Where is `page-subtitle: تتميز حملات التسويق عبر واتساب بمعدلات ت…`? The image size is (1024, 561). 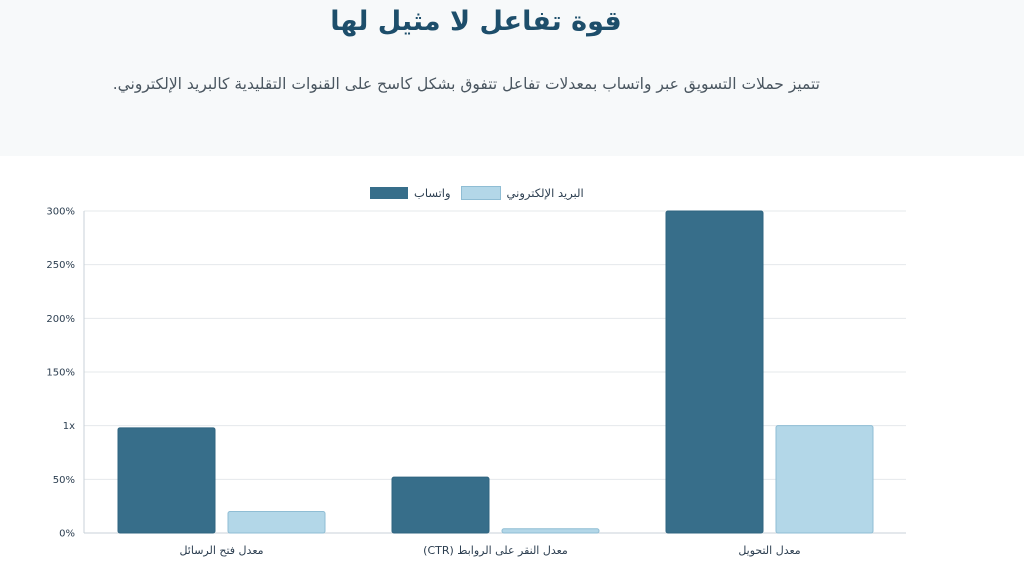 page-subtitle: تتميز حملات التسويق عبر واتساب بمعدلات ت… is located at coordinates (466, 84).